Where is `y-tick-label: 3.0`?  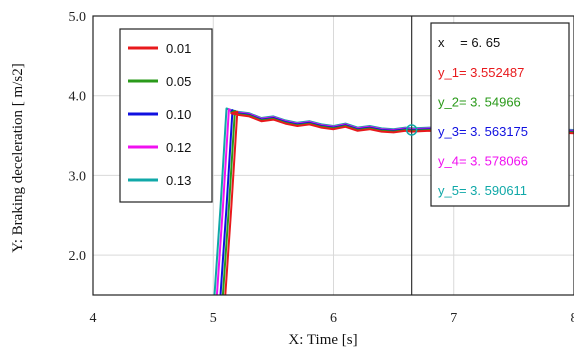 y-tick-label: 3.0 is located at coordinates (78, 176).